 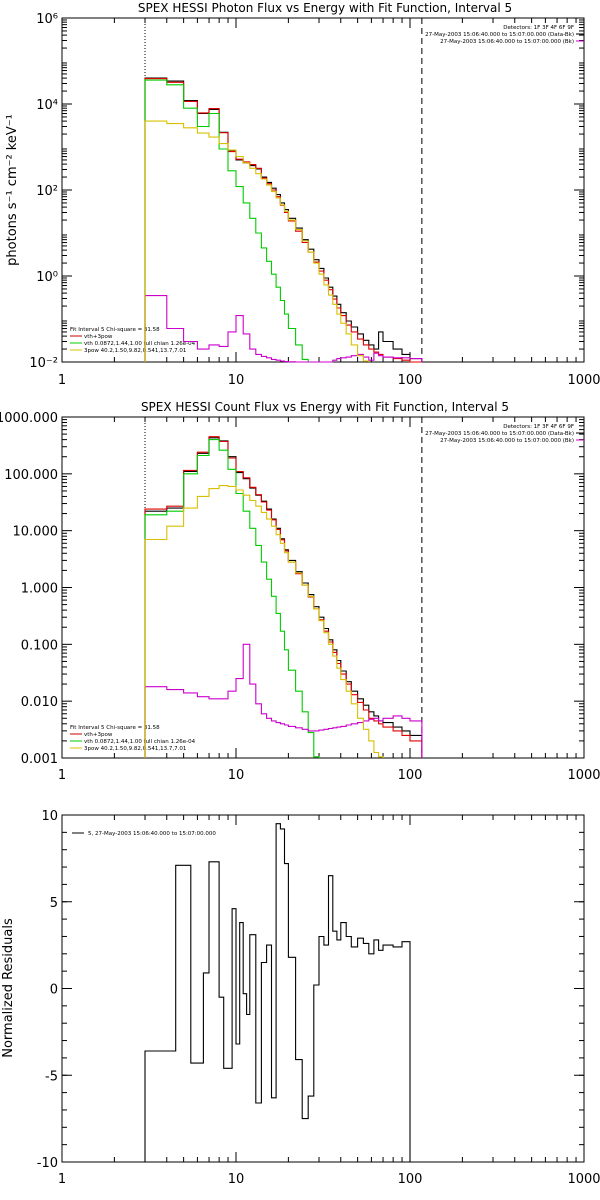 I want to click on residuals-y-tick-label: -10, so click(x=47, y=1163).